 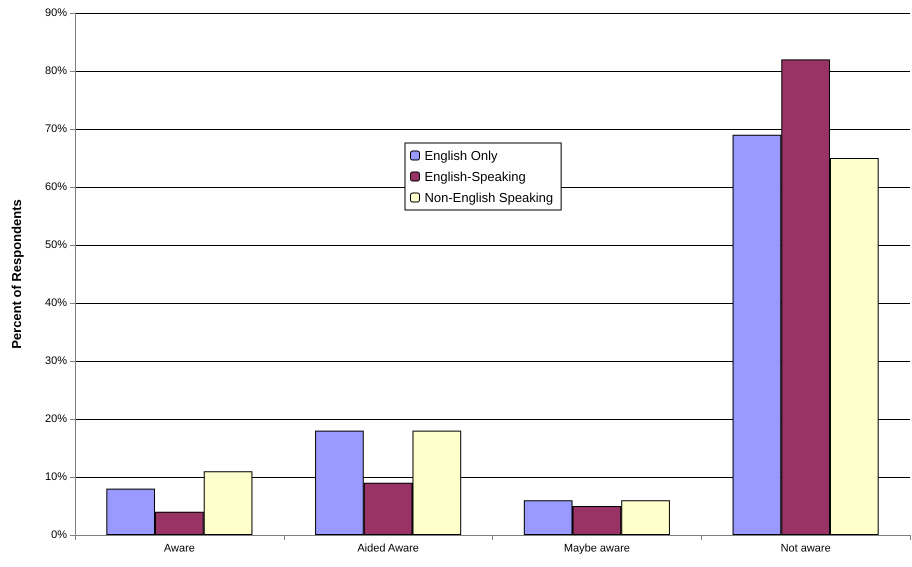 I want to click on y-tick-label: 10%, so click(x=56, y=477).